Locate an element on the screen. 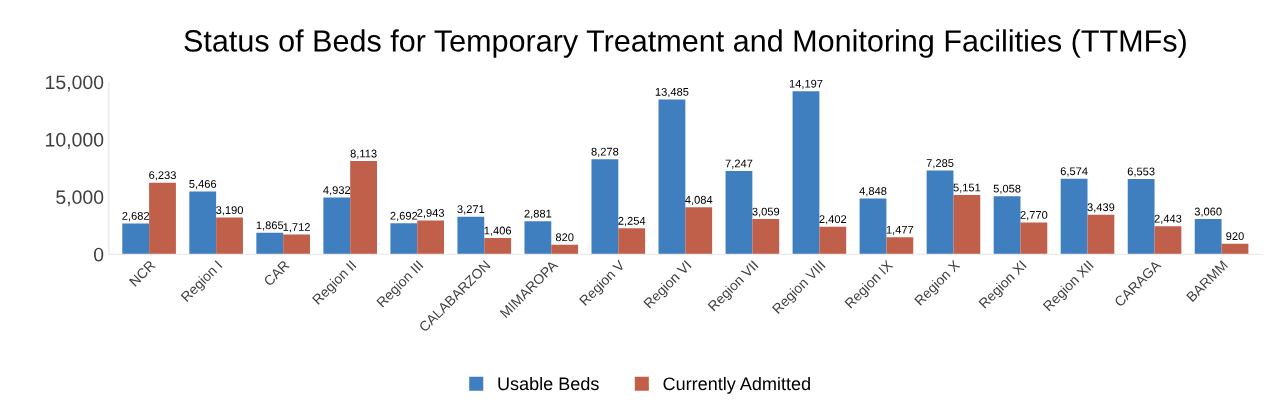 The image size is (1281, 410). data-label: 2,770 is located at coordinates (1034, 215).